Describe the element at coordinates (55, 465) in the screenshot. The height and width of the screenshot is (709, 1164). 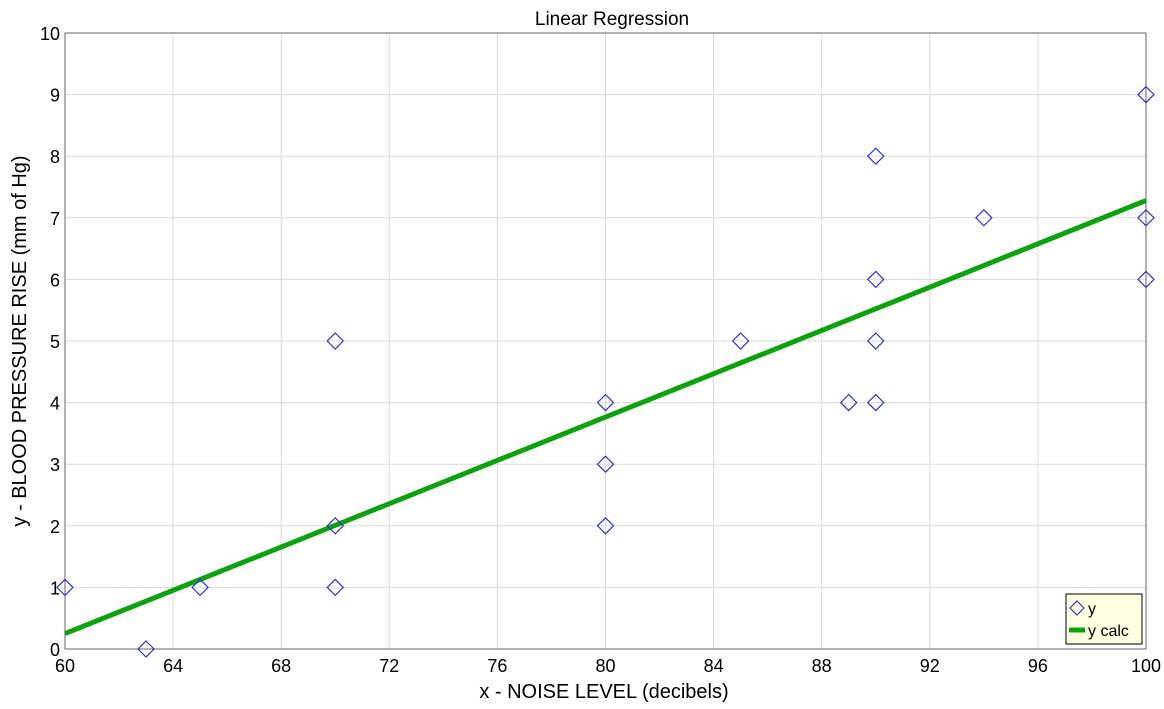
I see `y-tick-label: 3` at that location.